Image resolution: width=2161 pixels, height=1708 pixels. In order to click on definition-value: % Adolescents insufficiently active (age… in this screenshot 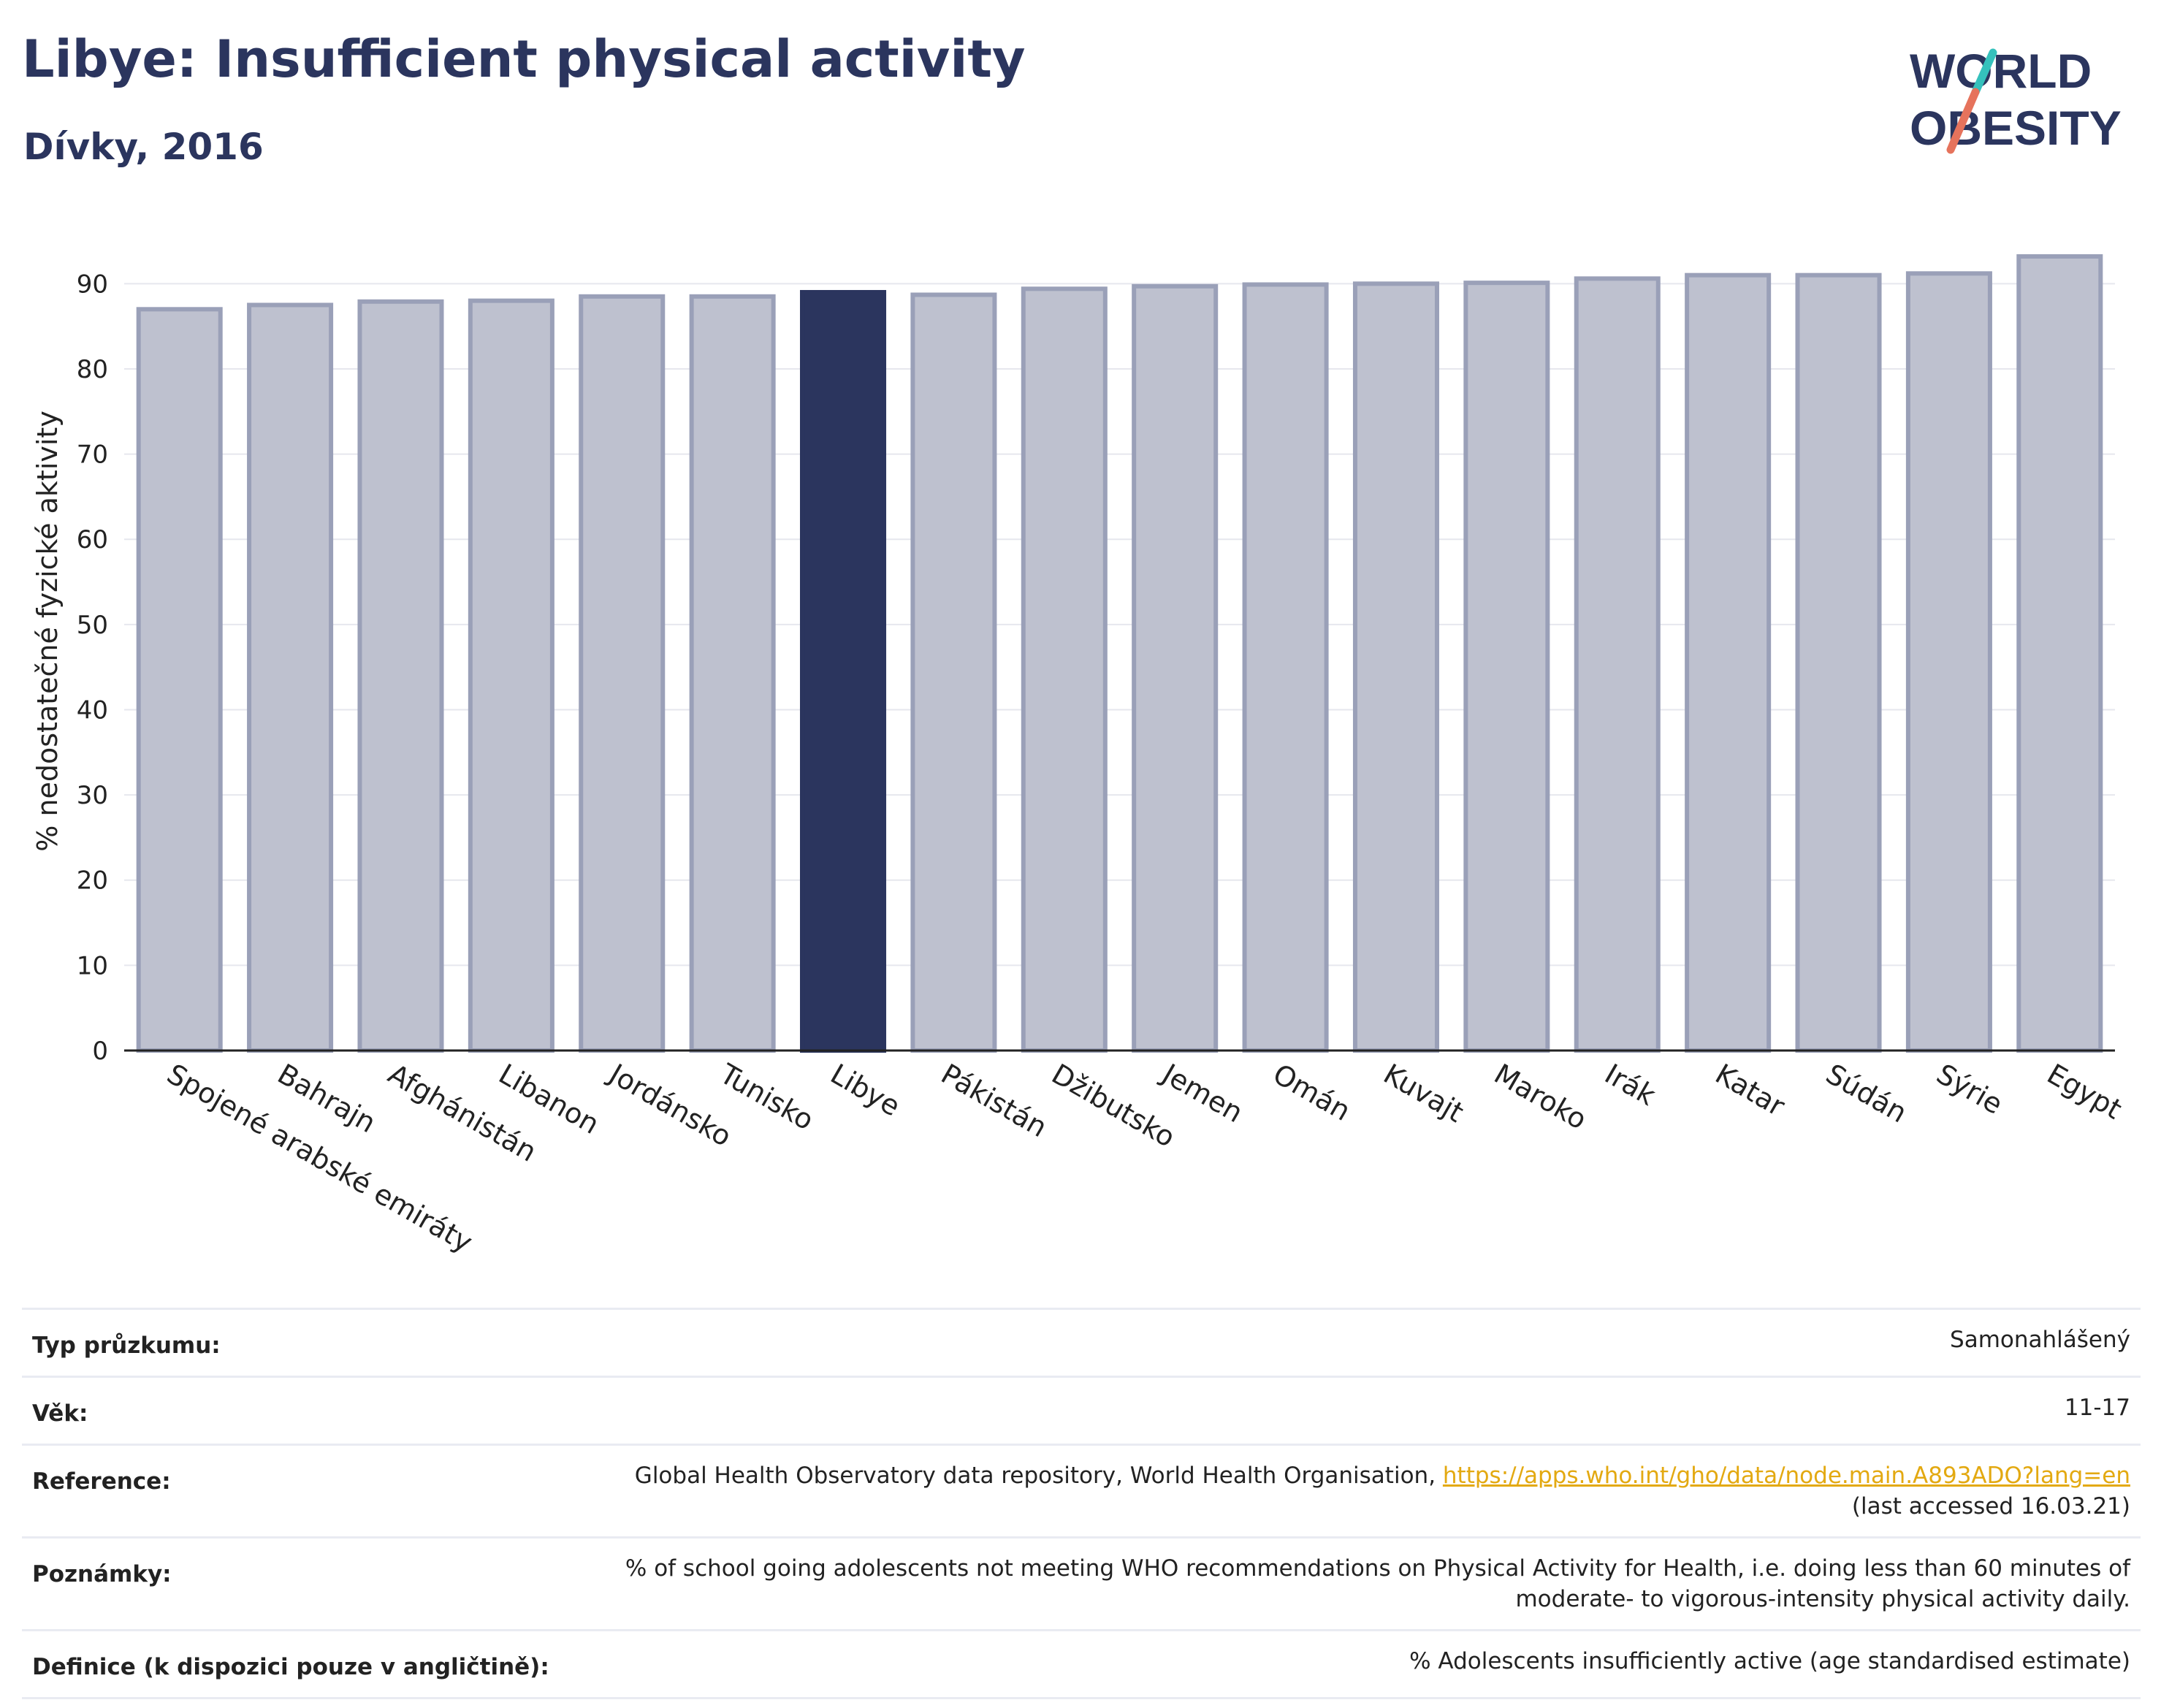, I will do `click(1370, 1664)`.